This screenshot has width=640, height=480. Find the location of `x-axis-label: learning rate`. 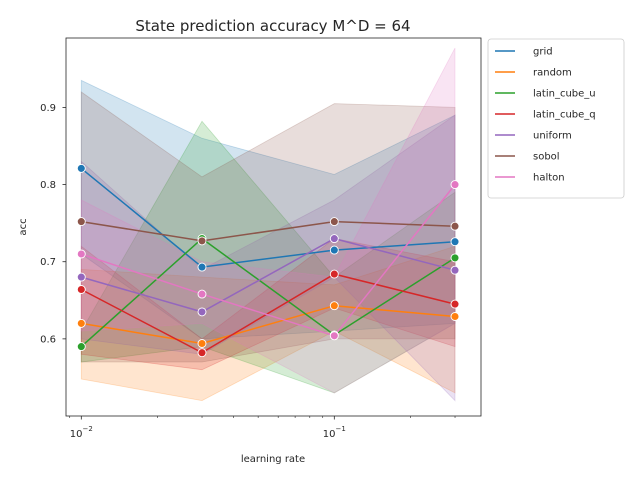

x-axis-label: learning rate is located at coordinates (273, 459).